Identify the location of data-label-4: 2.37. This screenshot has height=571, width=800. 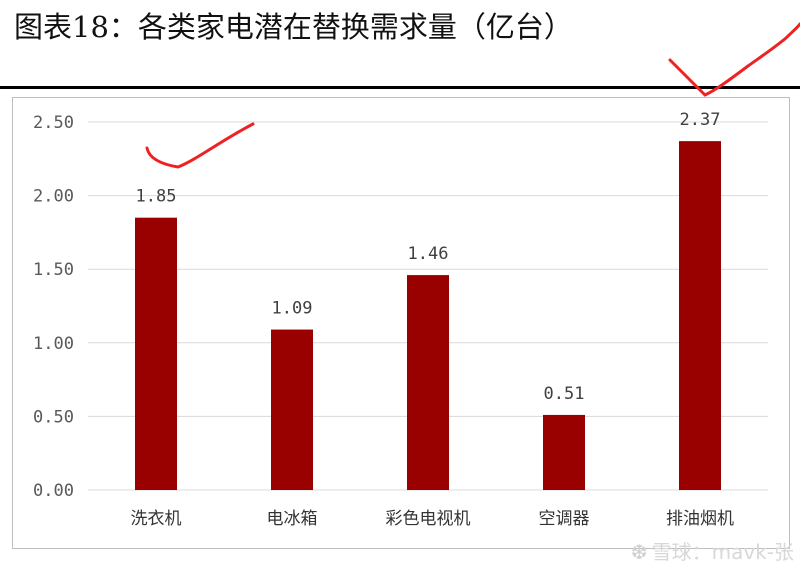
(700, 120).